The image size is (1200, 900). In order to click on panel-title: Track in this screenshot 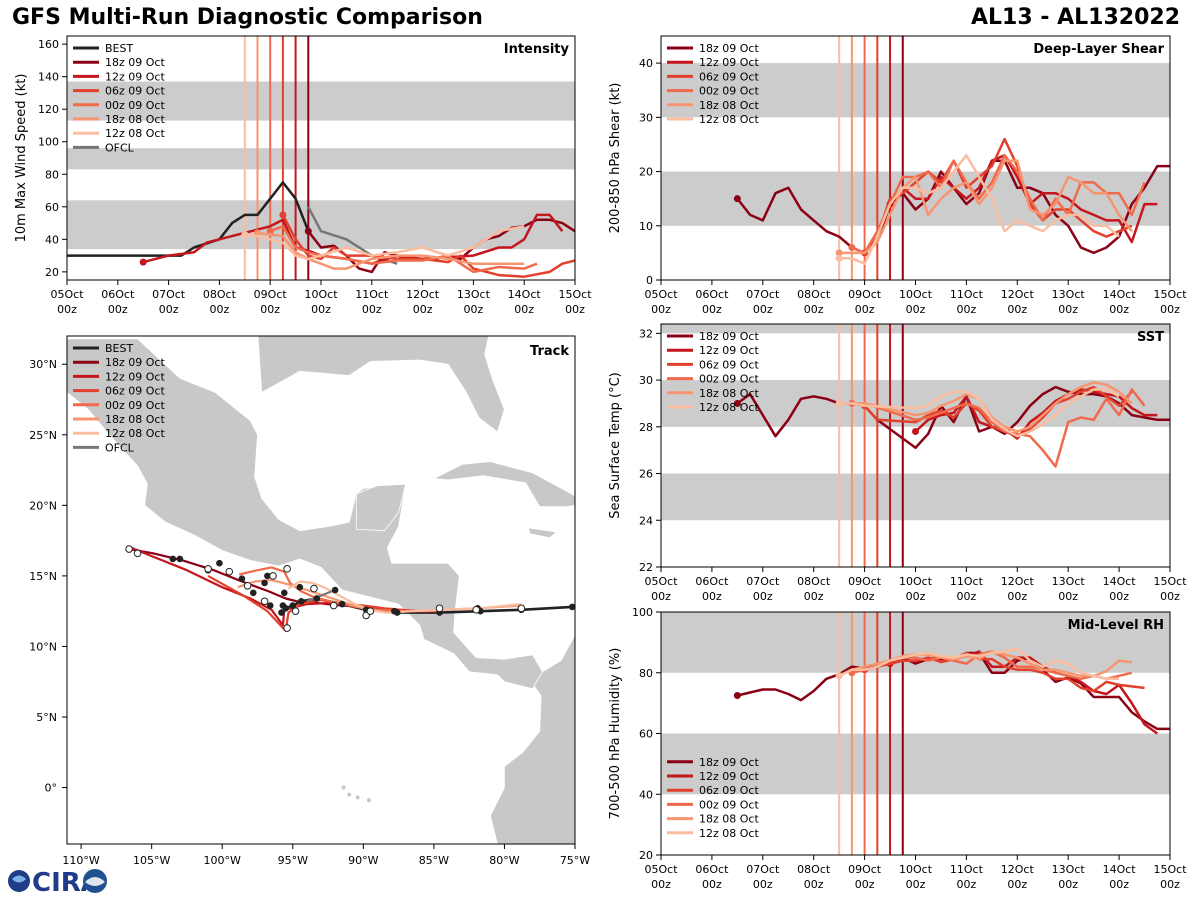, I will do `click(549, 351)`.